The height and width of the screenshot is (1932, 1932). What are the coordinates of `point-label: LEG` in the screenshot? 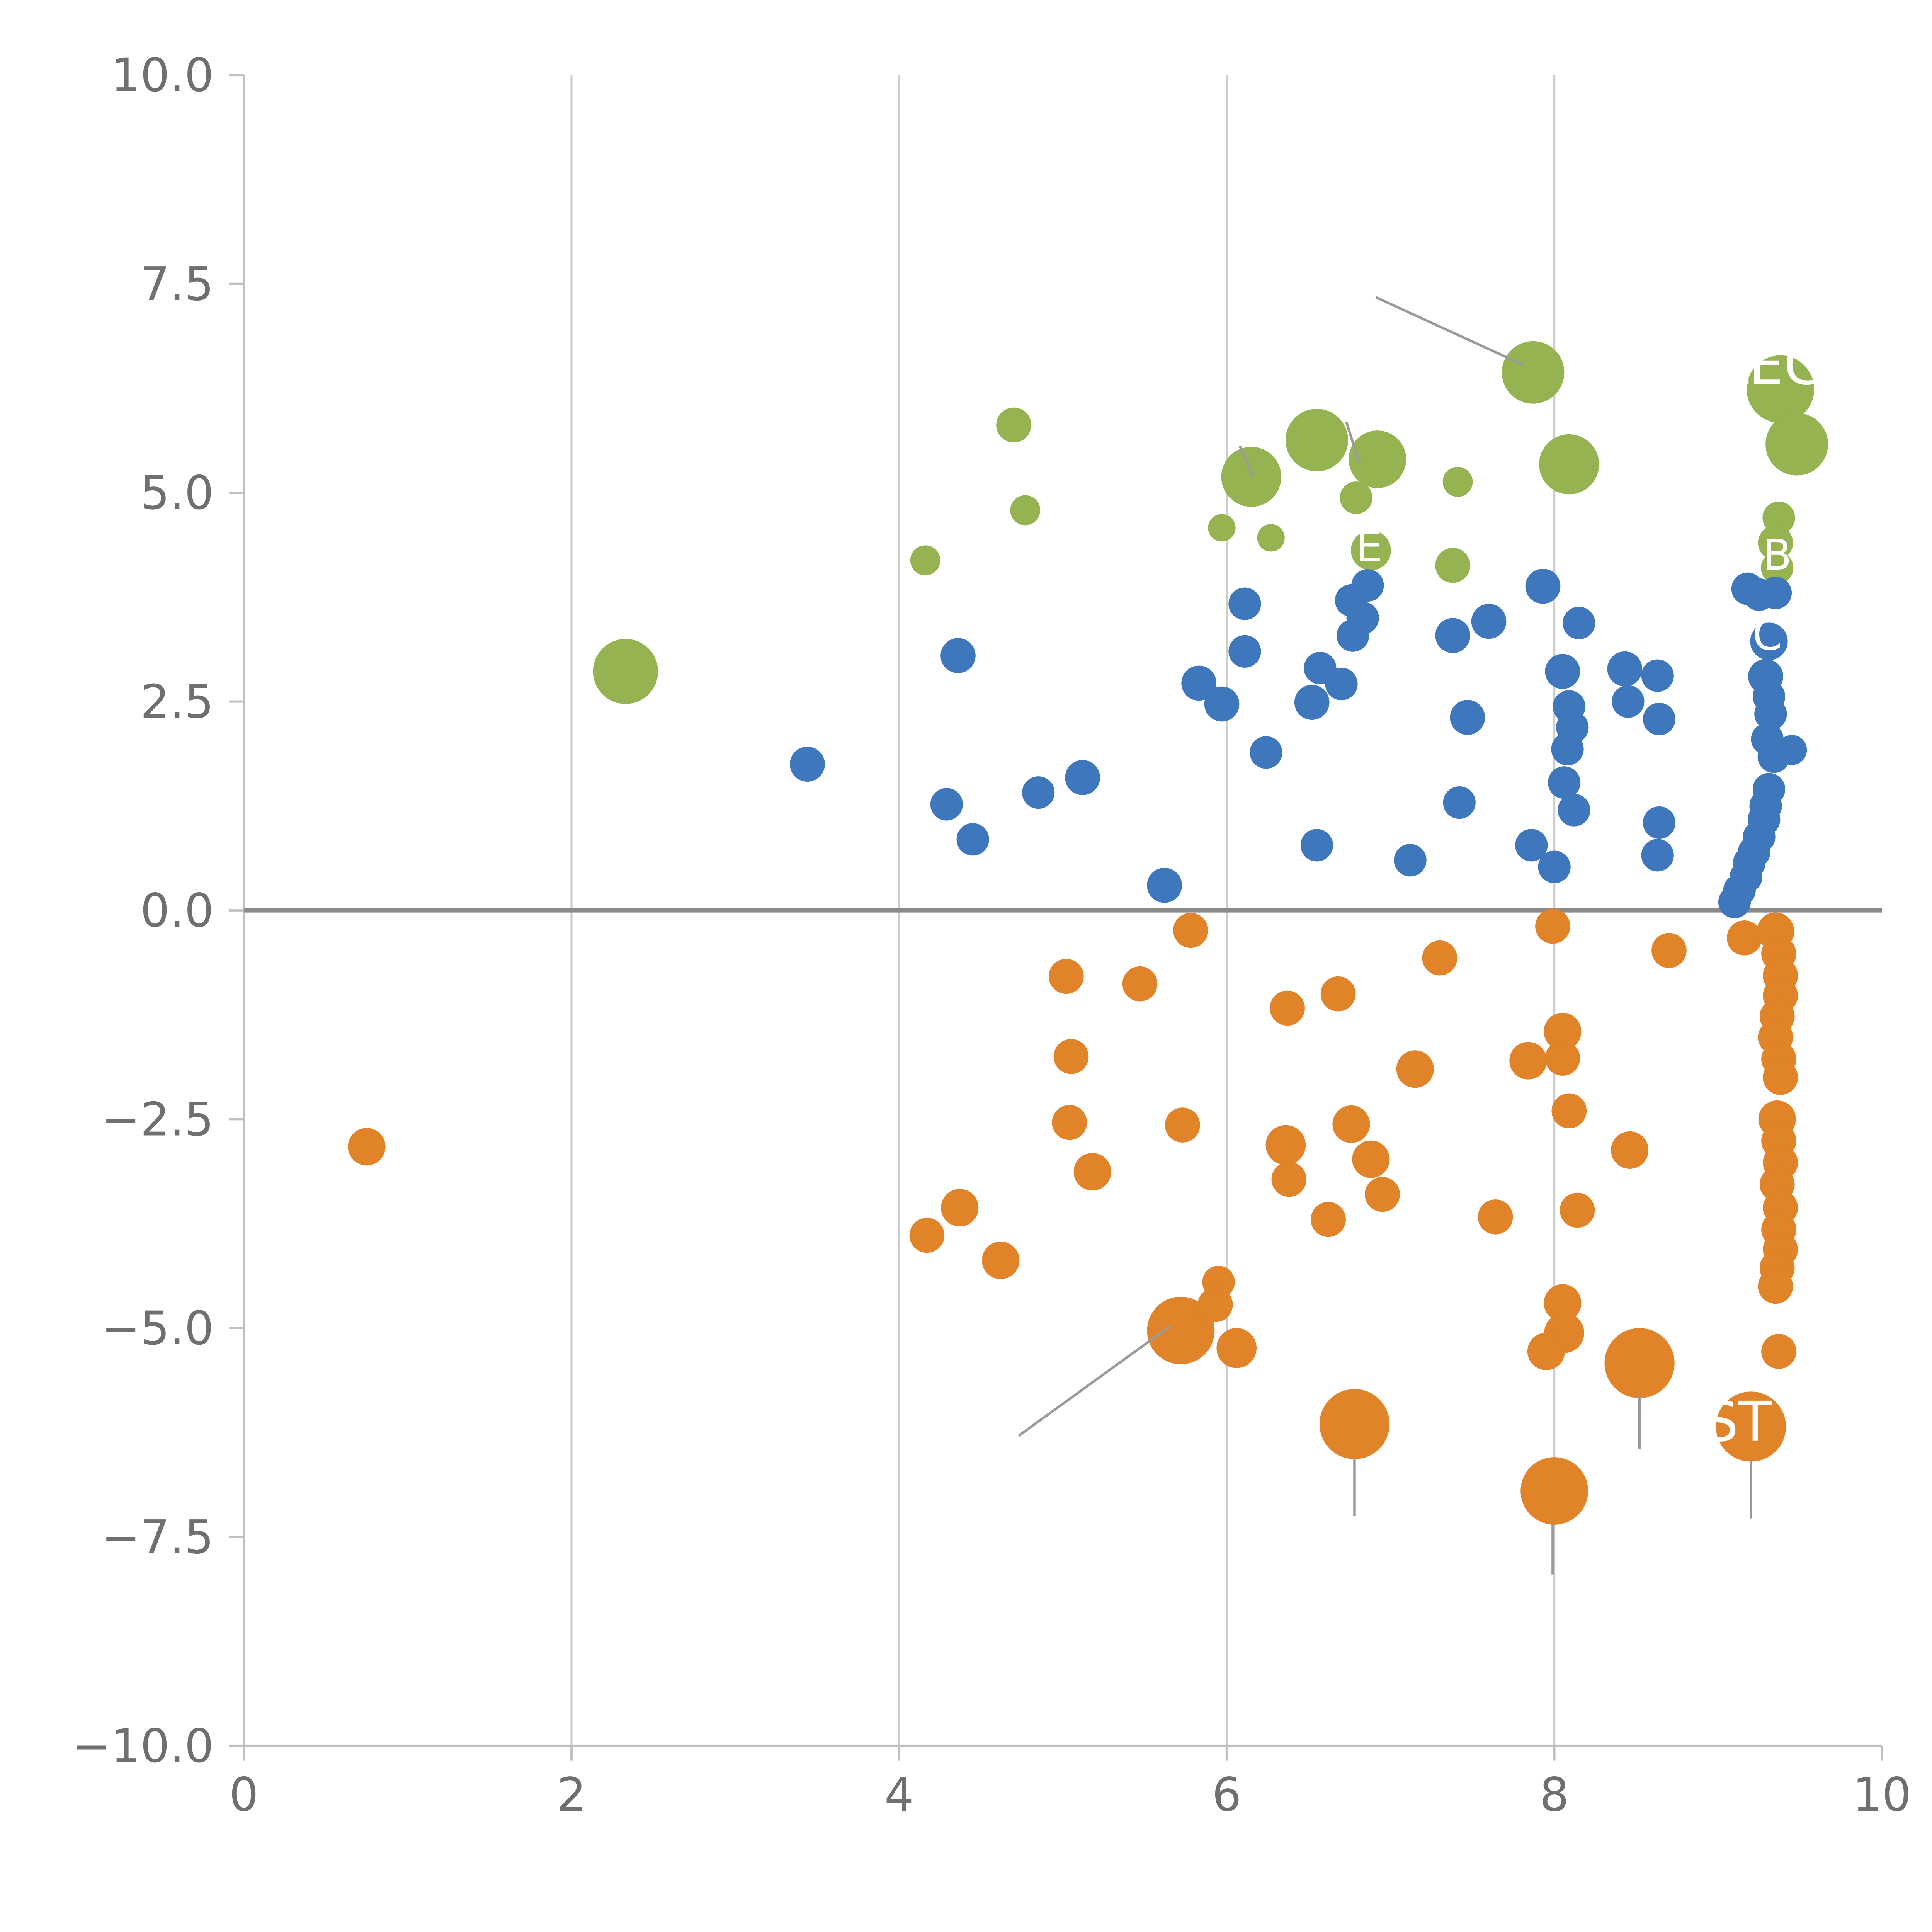 It's located at (1772, 365).